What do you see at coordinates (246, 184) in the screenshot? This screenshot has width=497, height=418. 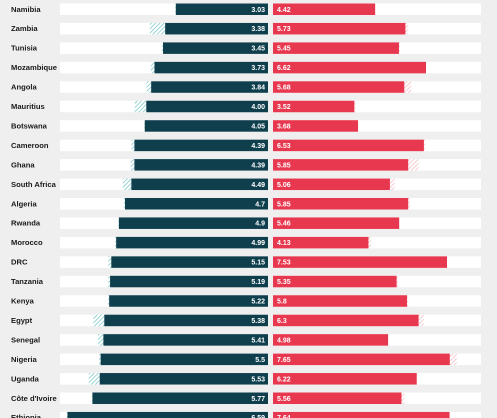 I see `chart-row: South Africa 4.49 5.06` at bounding box center [246, 184].